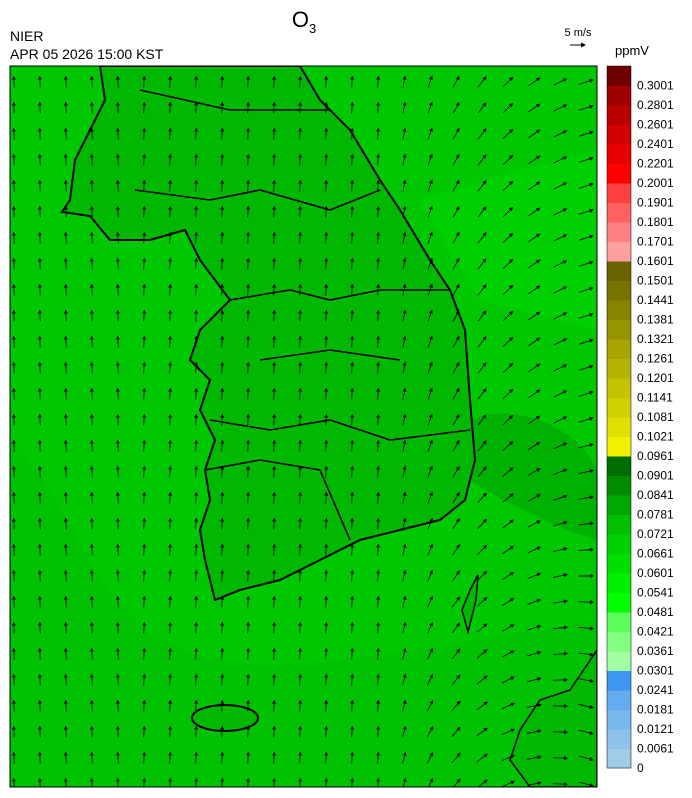 The width and height of the screenshot is (692, 798). What do you see at coordinates (655, 690) in the screenshot?
I see `colorbar-label: 0.0241` at bounding box center [655, 690].